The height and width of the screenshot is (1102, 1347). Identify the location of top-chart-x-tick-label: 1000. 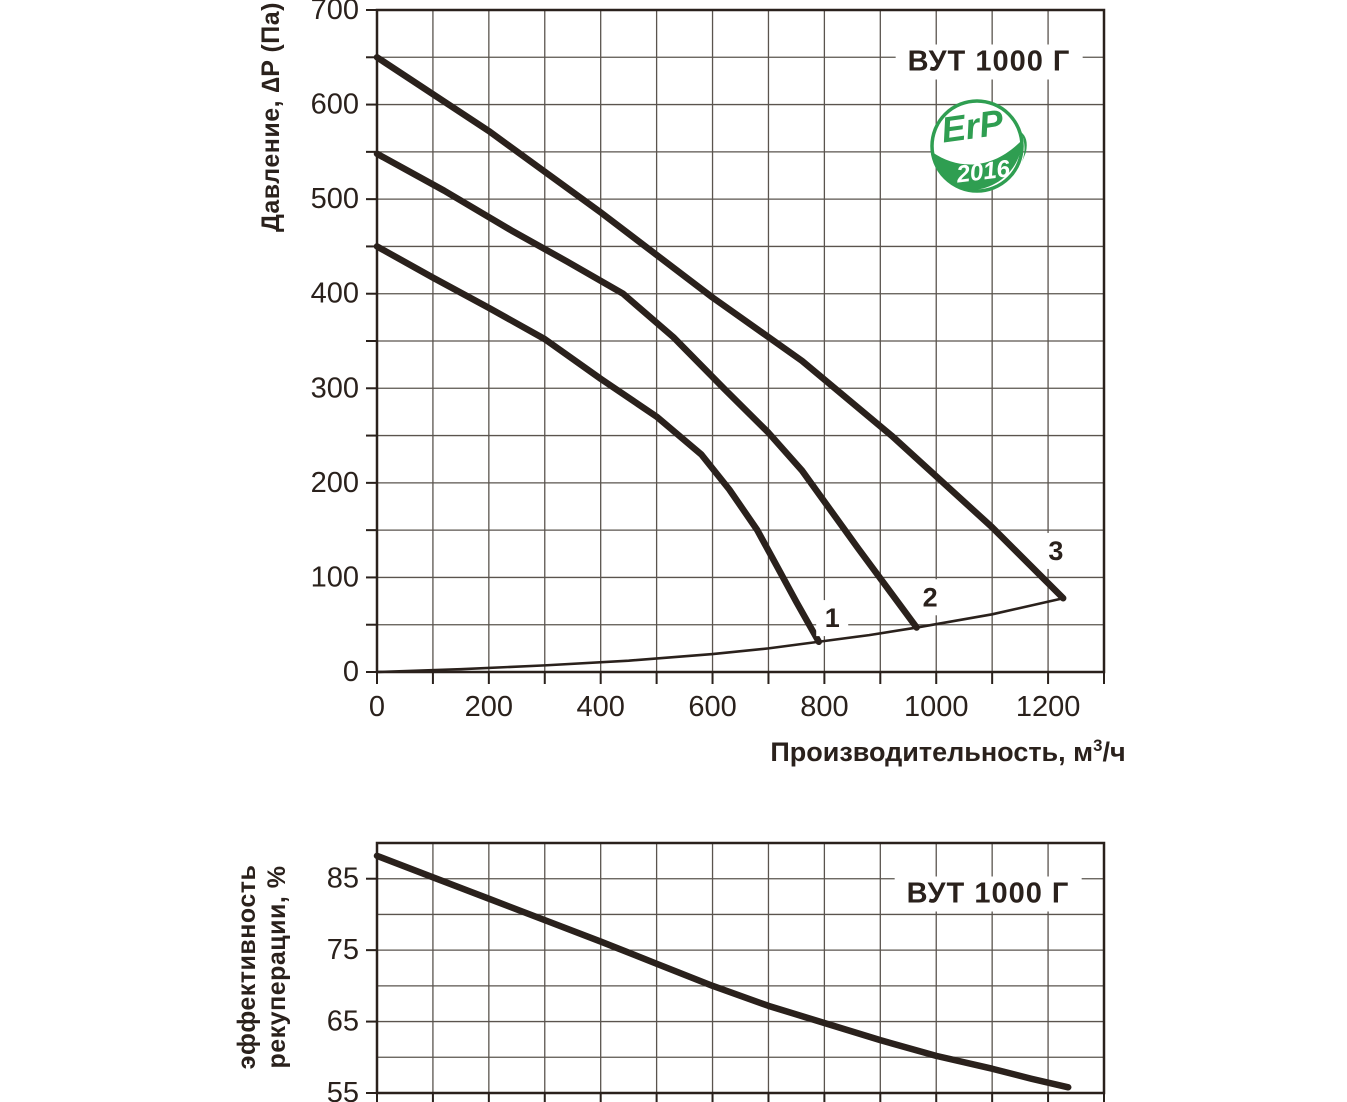
(936, 707).